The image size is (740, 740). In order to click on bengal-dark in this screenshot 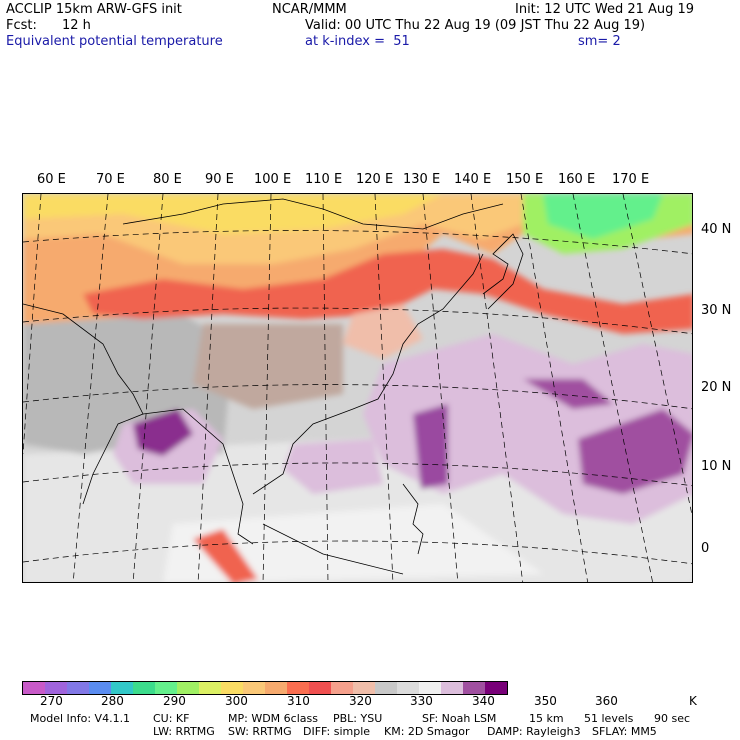, I will do `click(163, 432)`.